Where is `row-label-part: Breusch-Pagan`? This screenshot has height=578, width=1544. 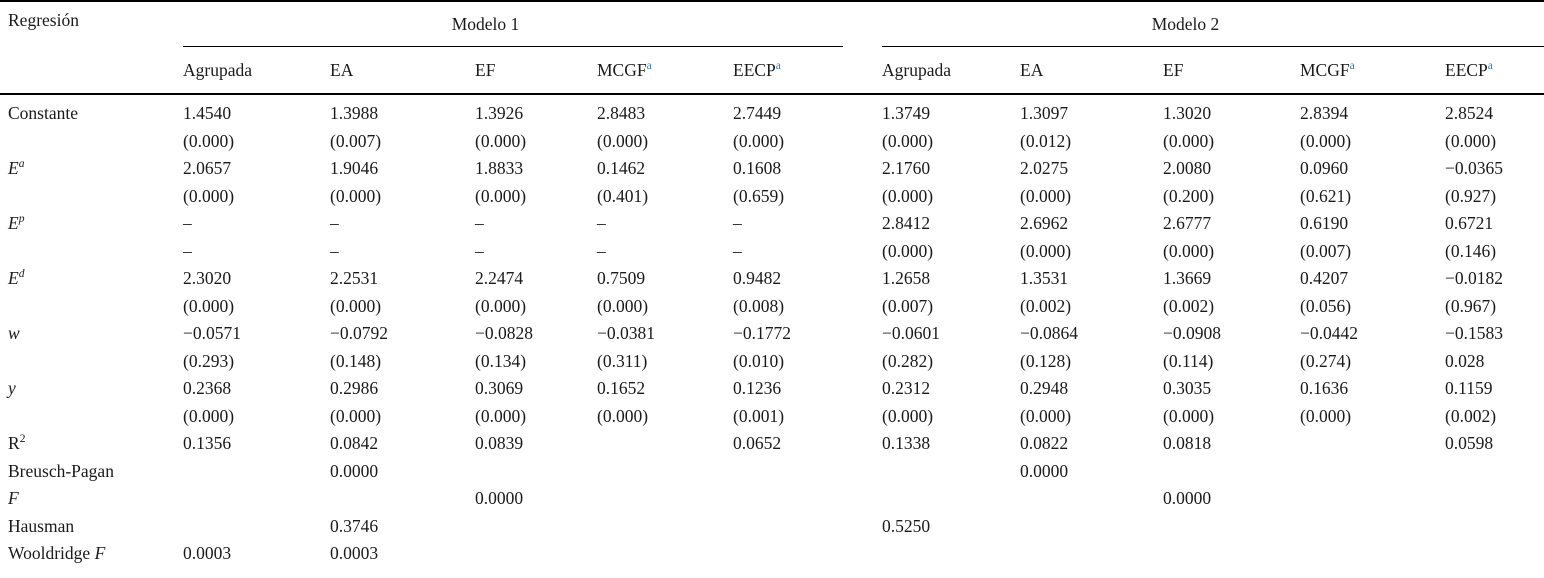 row-label-part: Breusch-Pagan is located at coordinates (61, 470).